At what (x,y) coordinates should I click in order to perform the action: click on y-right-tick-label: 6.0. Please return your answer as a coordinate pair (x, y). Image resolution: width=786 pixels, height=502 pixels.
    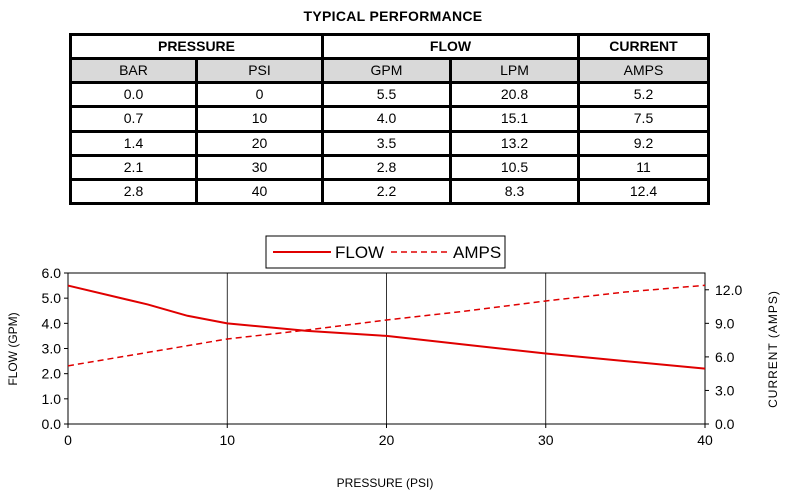
    Looking at the image, I should click on (725, 357).